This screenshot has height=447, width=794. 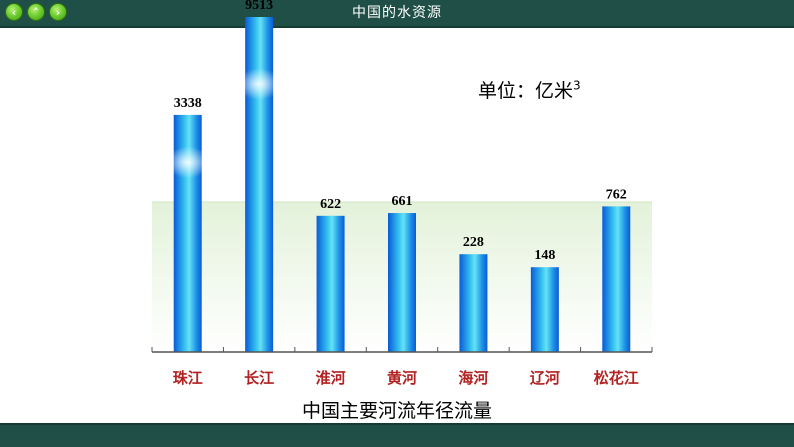 I want to click on bar-value-label: 622, so click(x=330, y=204).